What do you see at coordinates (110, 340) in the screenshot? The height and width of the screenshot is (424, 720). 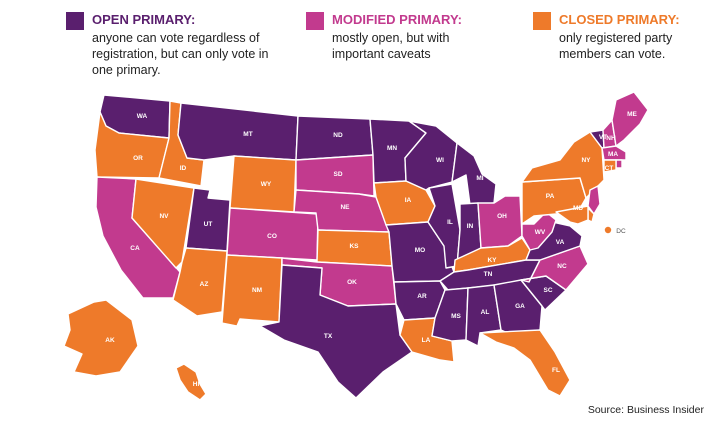 I see `state-label-ak: AK` at bounding box center [110, 340].